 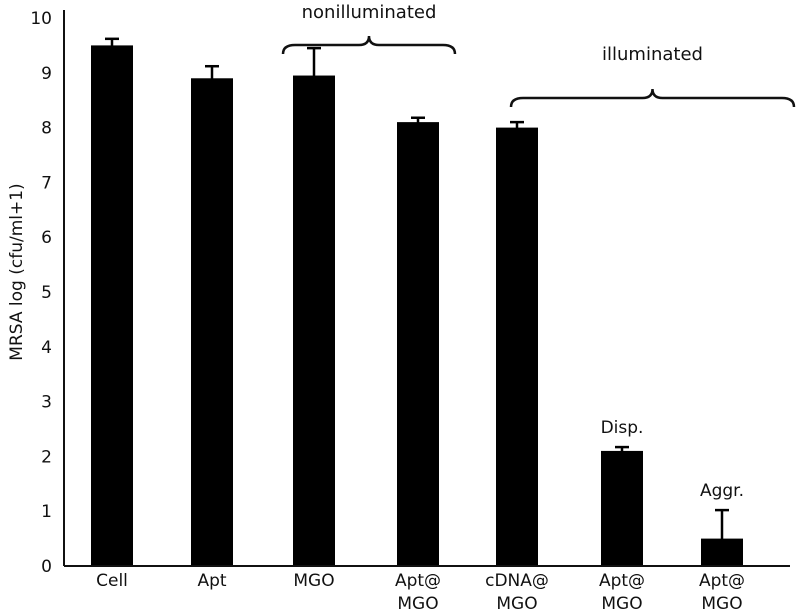 I want to click on y-axis: 0 1 2 3 4 5 6 7 8 9 10, so click(x=47, y=293).